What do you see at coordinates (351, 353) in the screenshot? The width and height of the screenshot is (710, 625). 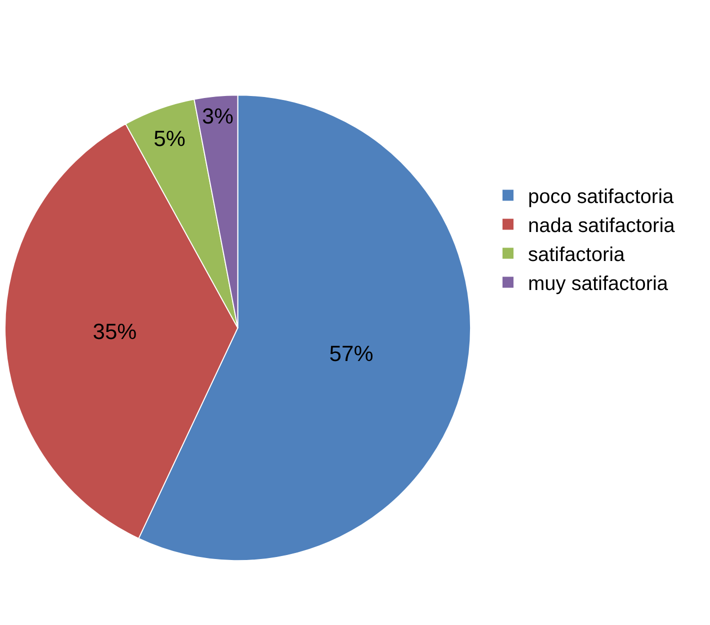 I see `data-label: 57%` at bounding box center [351, 353].